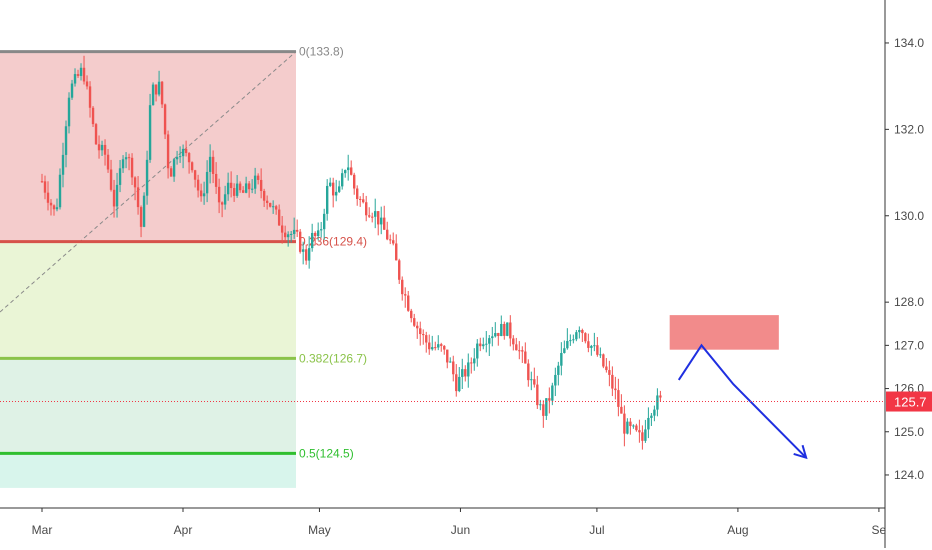  What do you see at coordinates (879, 530) in the screenshot?
I see `x-tick-label: Se` at bounding box center [879, 530].